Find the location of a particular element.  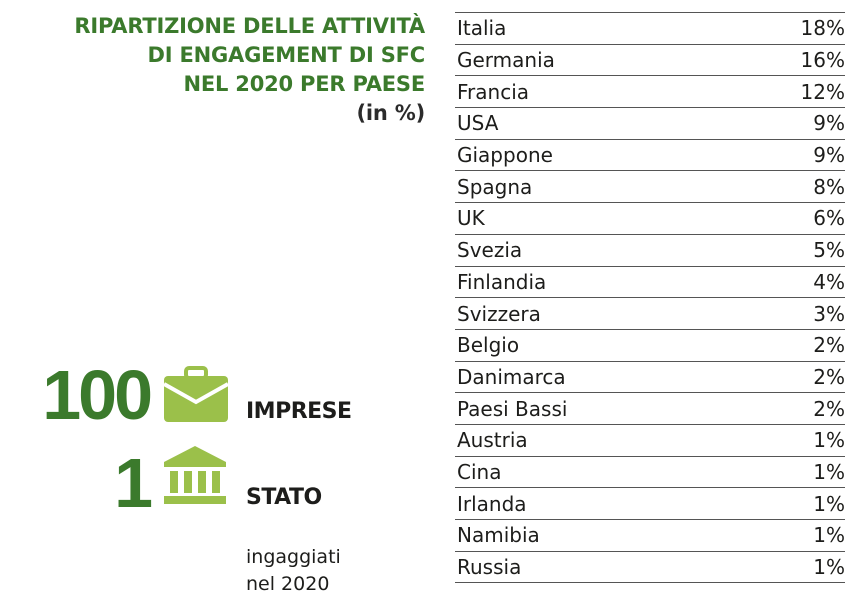

country-name: Giappone is located at coordinates (505, 155).